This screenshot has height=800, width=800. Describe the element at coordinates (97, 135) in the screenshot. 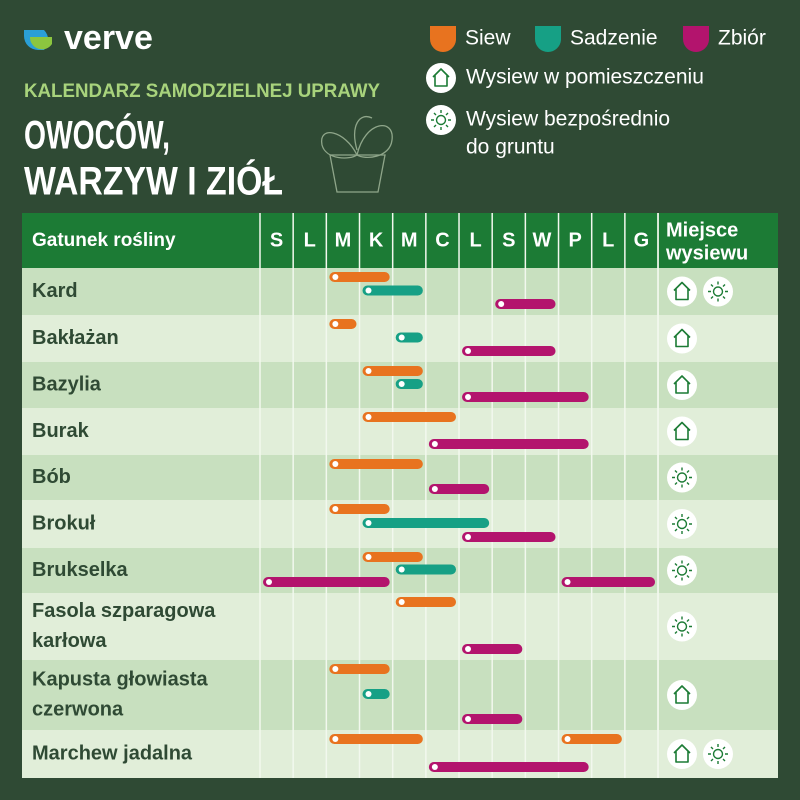

I see `title-line: OWOCÓW,` at that location.